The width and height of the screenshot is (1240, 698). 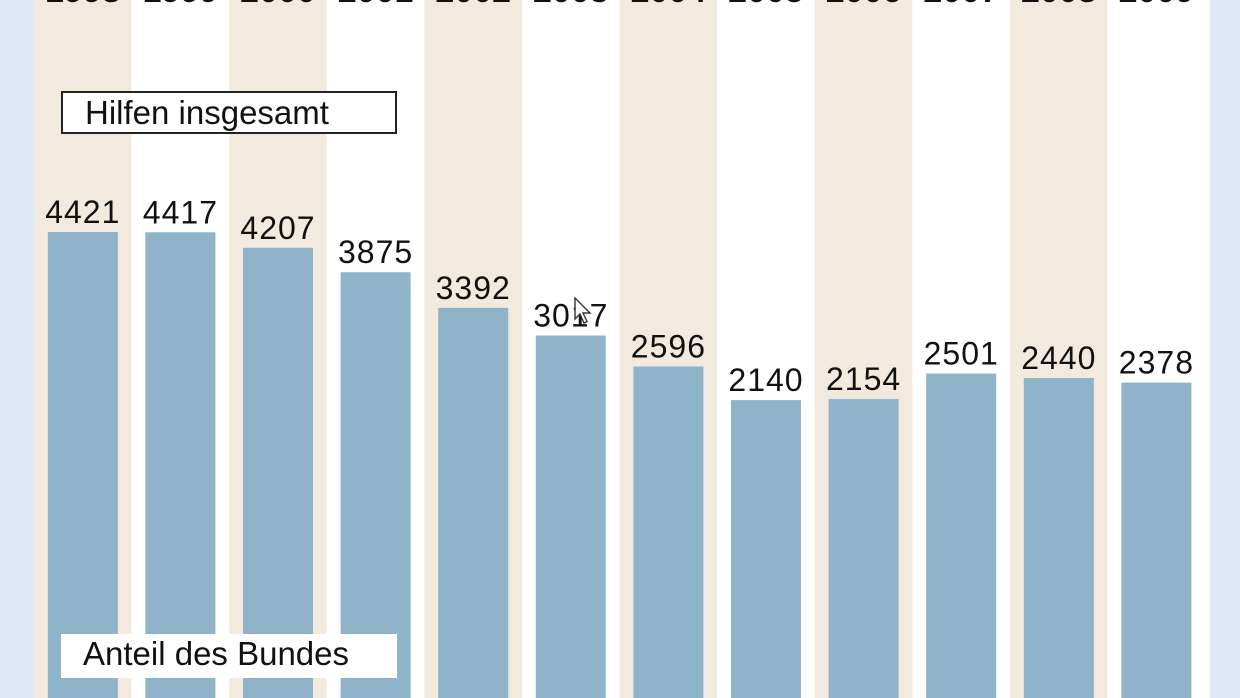 I want to click on value-label: 2140, so click(x=765, y=380).